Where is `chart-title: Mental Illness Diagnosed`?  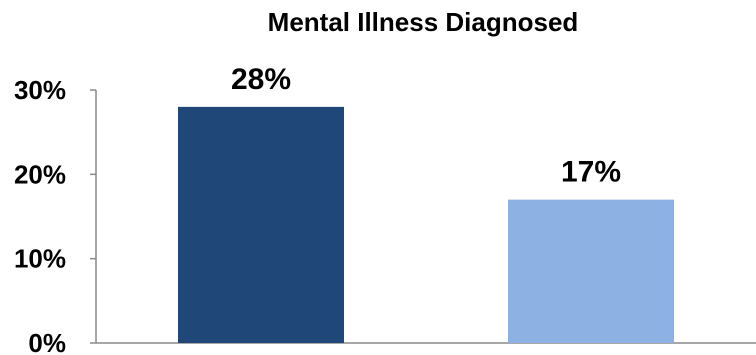 chart-title: Mental Illness Diagnosed is located at coordinates (423, 22).